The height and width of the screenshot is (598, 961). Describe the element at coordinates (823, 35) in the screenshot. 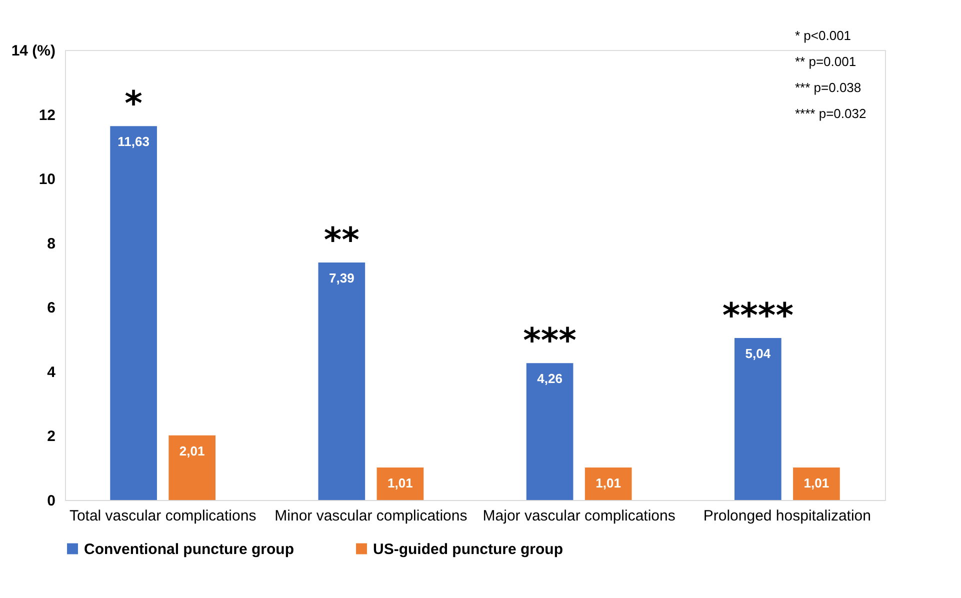

I see `text: * p<0.001` at that location.